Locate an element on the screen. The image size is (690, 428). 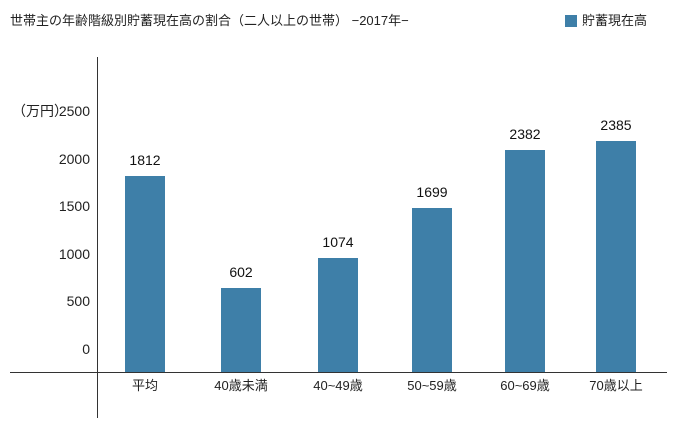
y-axis-unit-label: （万円） is located at coordinates (40, 111).